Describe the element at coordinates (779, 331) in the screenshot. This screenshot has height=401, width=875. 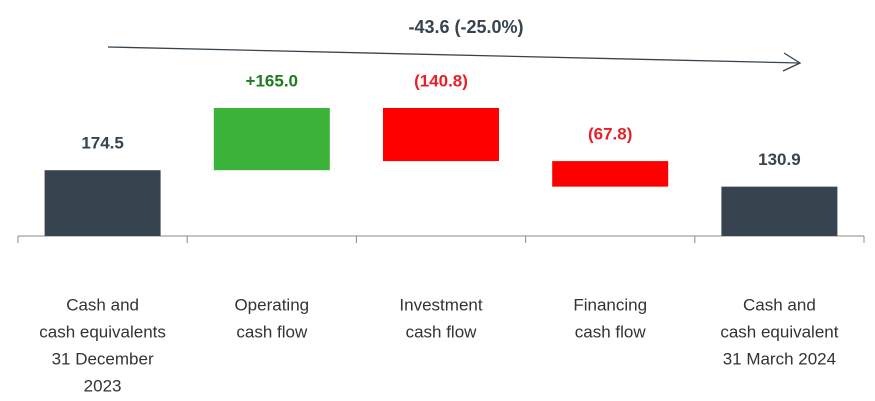
I see `x-tick-label: cash equivalent` at that location.